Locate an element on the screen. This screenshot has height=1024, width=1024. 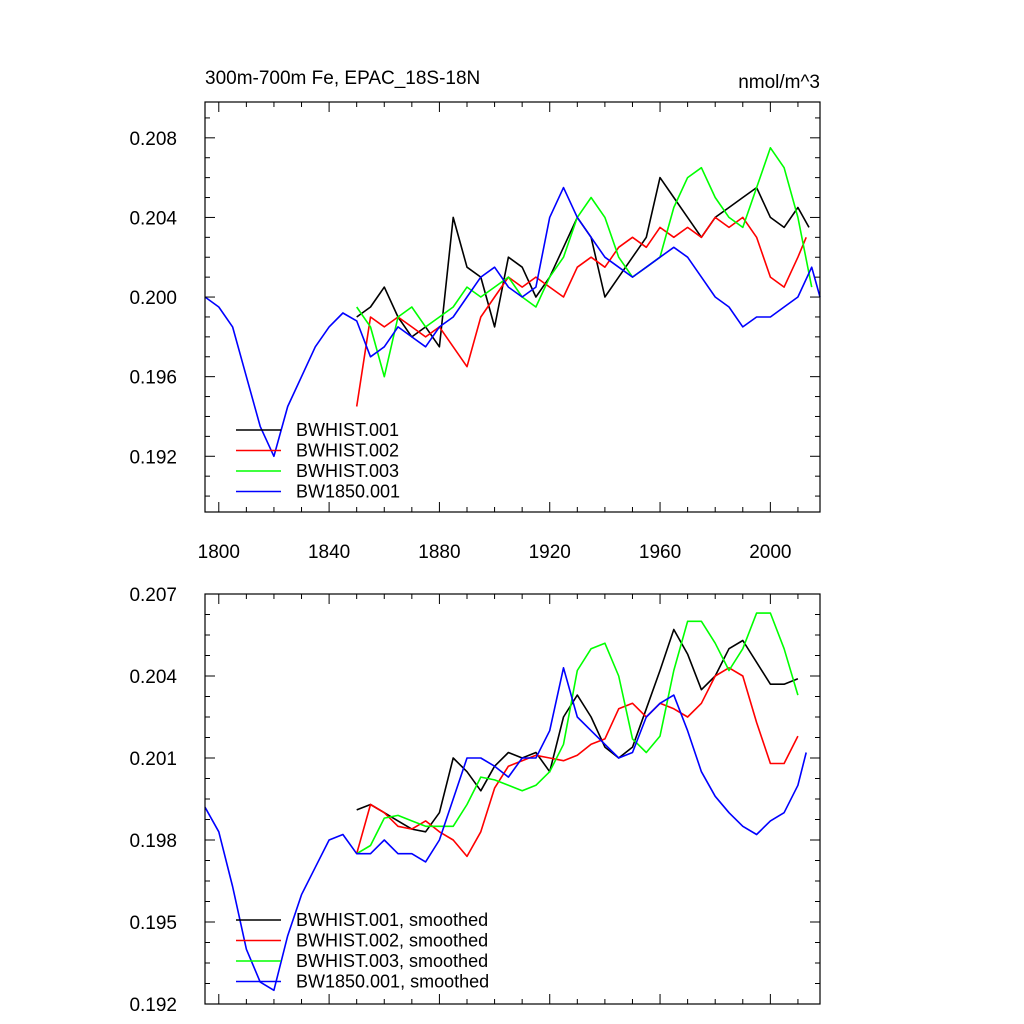
x-tick-label-2000: 2000 is located at coordinates (770, 552).